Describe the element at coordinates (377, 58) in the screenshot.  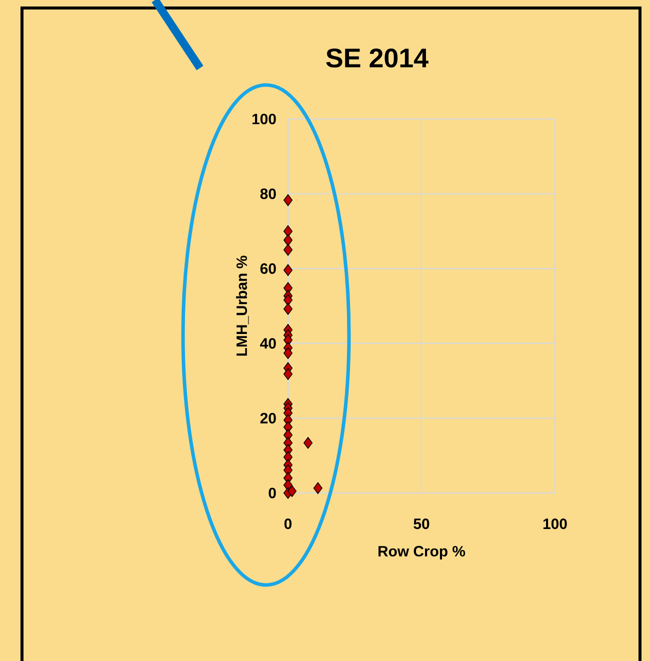
I see `chart-title: SE 2014` at that location.